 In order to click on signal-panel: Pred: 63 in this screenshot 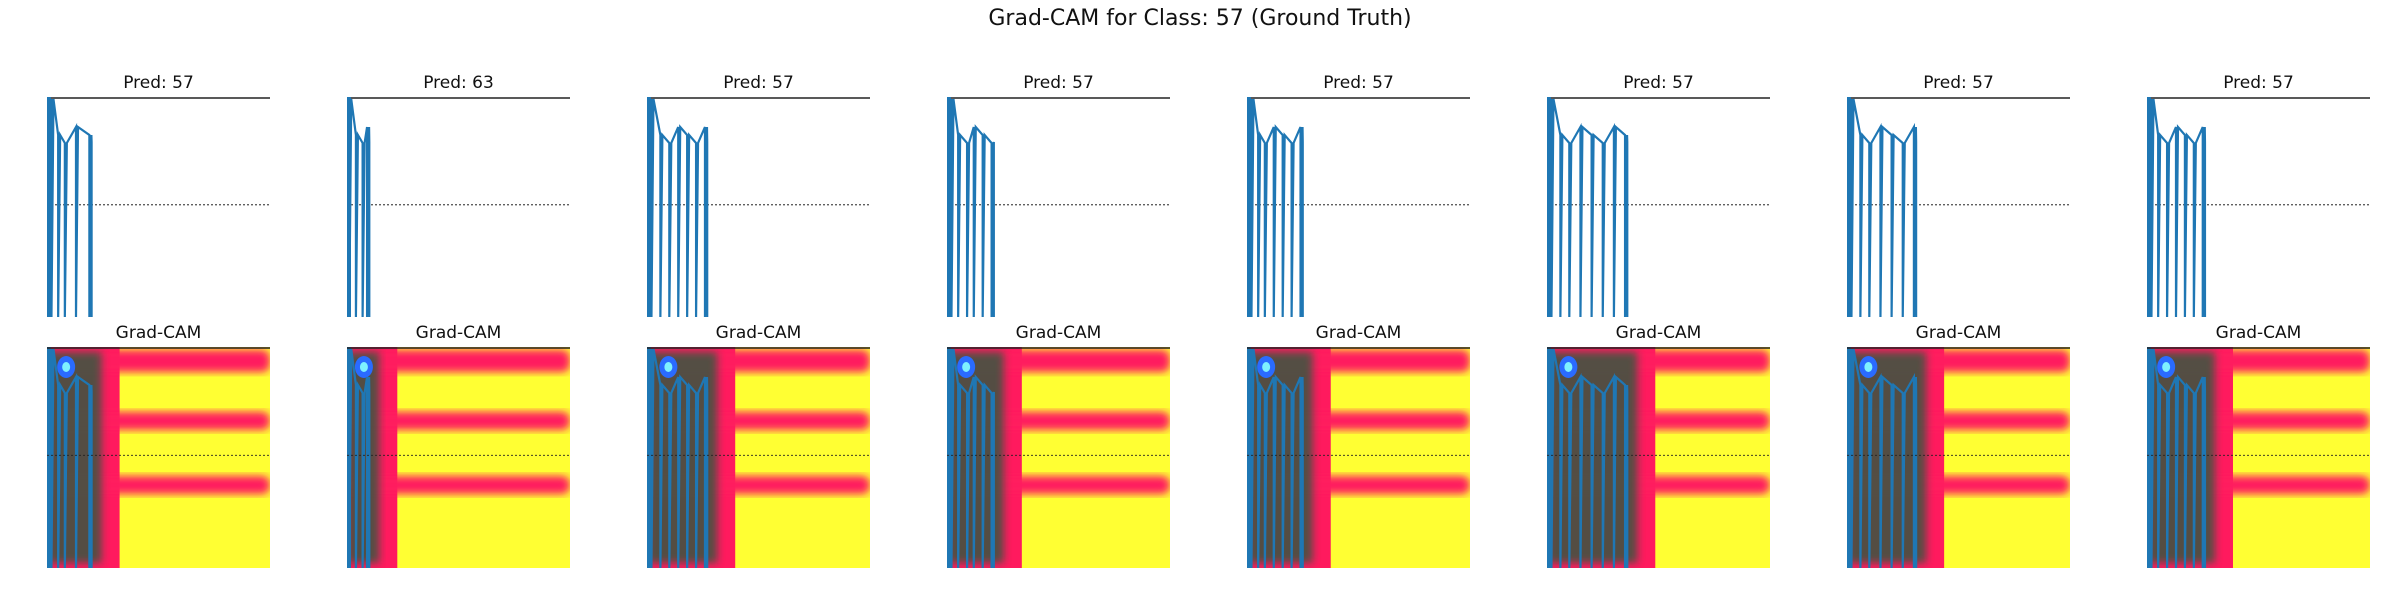, I will do `click(458, 195)`.